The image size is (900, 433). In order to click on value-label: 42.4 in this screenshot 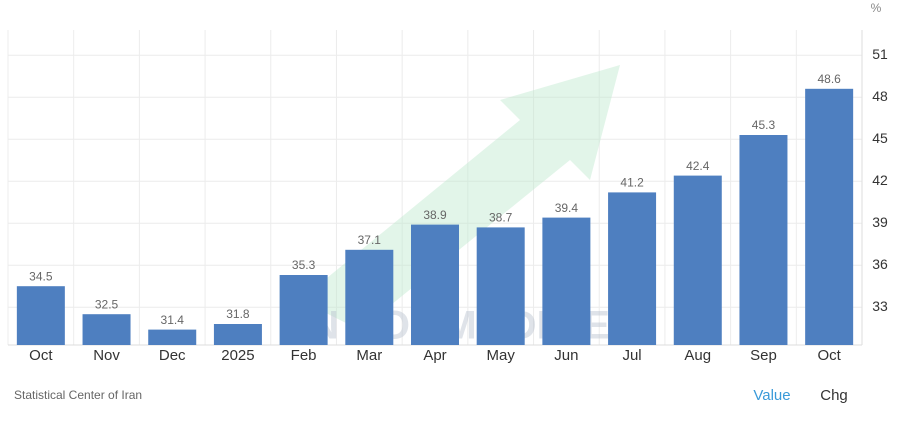, I will do `click(698, 166)`.